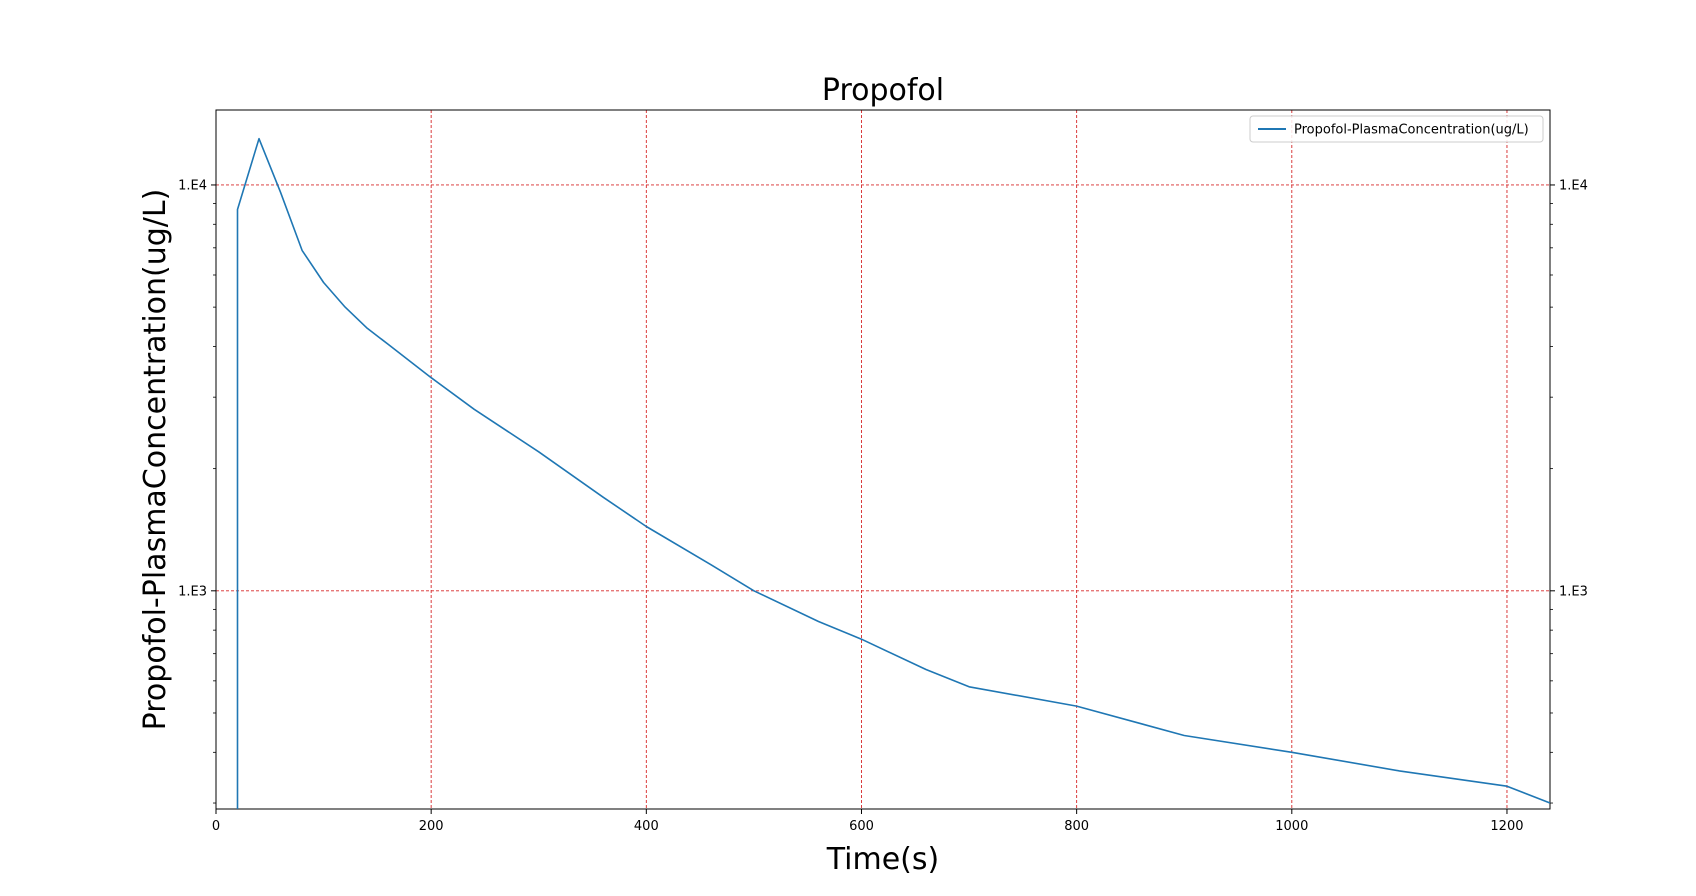  Describe the element at coordinates (192, 591) in the screenshot. I see `y-tick-label-left: 1.E3` at that location.